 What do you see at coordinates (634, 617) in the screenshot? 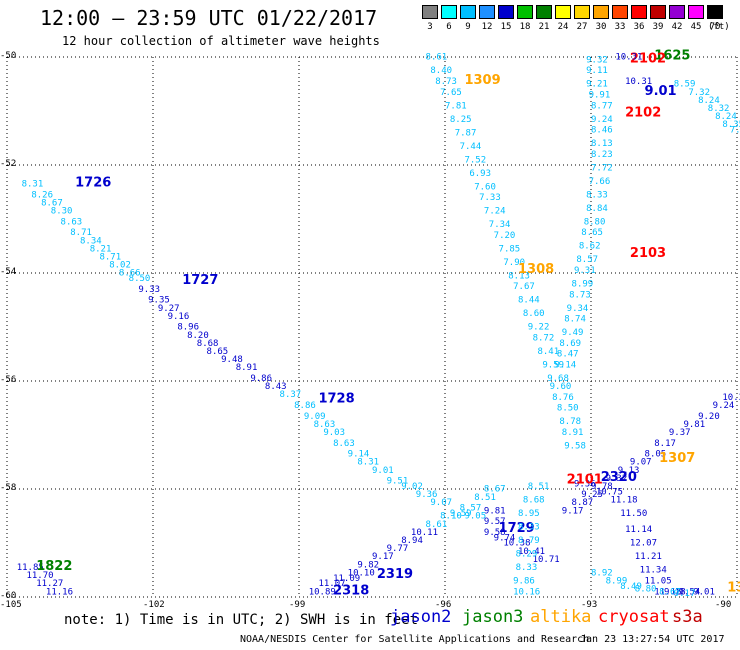
I see `legend-cryosat: cryosat` at bounding box center [634, 617].